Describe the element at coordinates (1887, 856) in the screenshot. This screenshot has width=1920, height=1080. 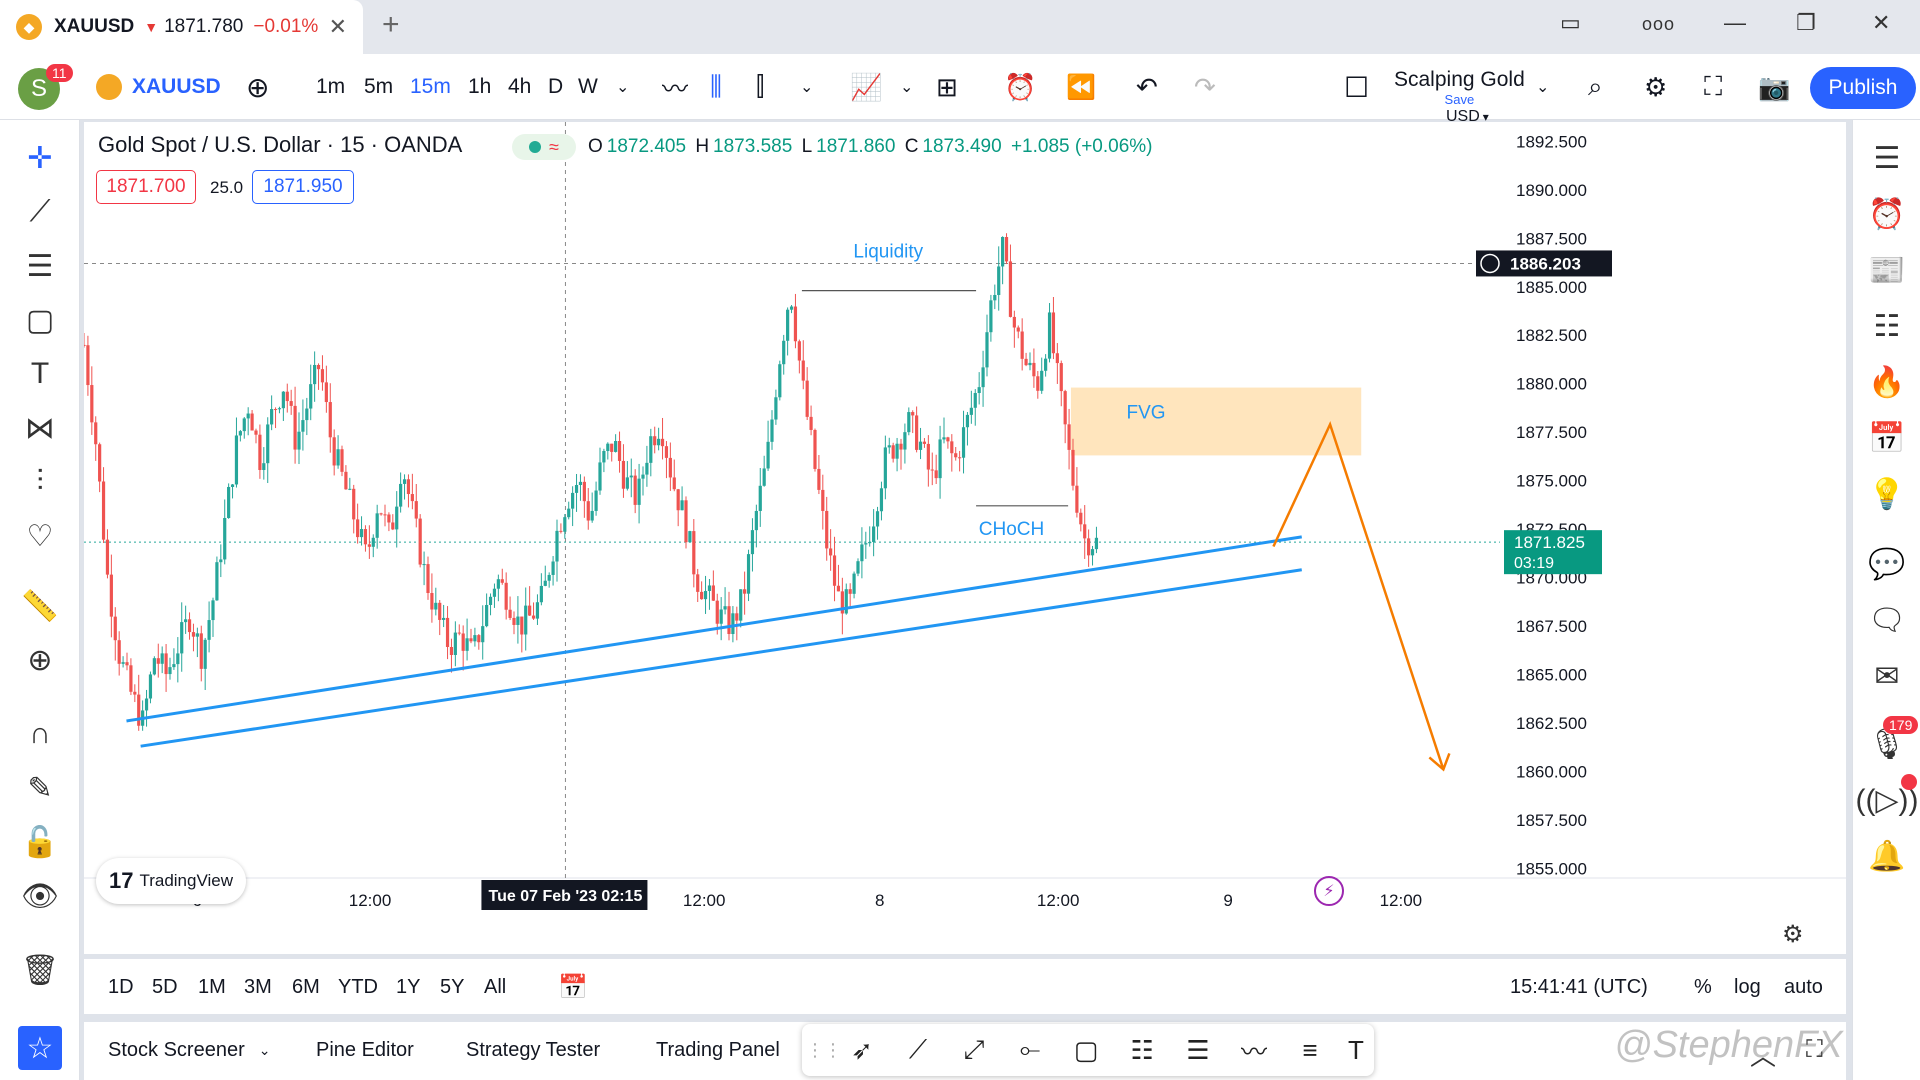
I see `notifications-bell-icon: 🔔` at that location.